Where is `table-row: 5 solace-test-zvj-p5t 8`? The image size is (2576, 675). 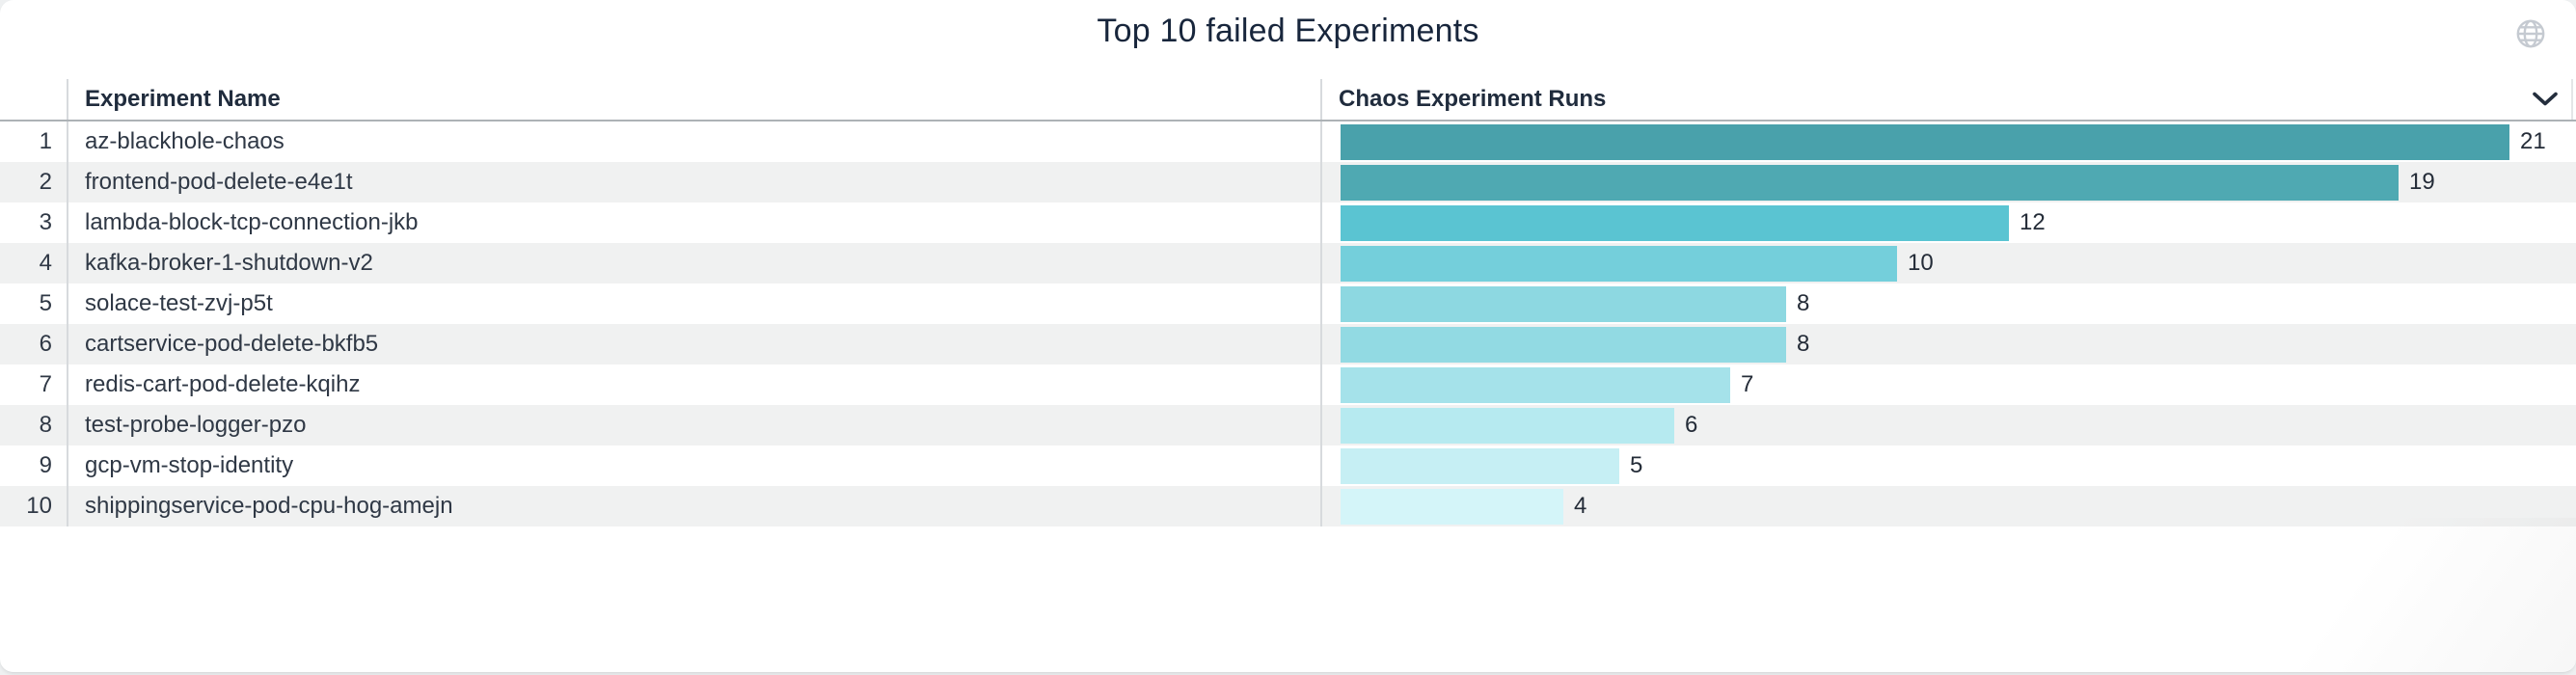
table-row: 5 solace-test-zvj-p5t 8 is located at coordinates (1288, 304).